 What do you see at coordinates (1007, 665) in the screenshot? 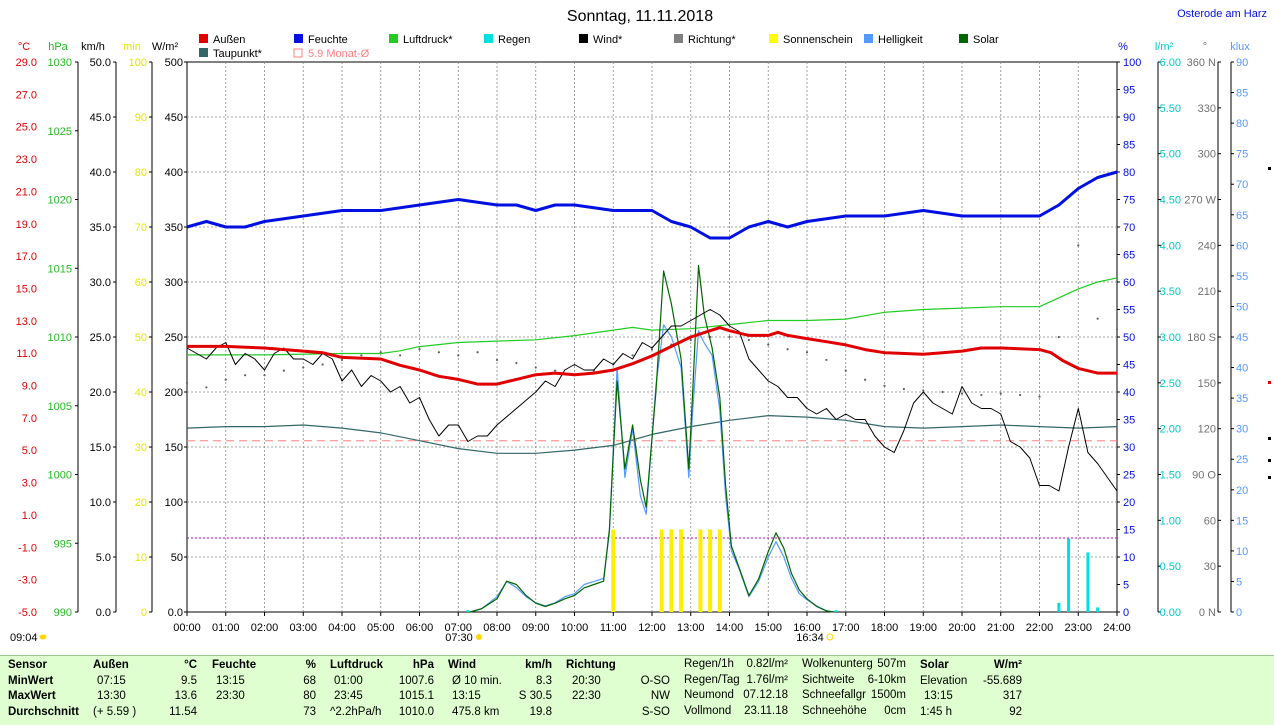
I see `stats-solar-unit: W/m²` at bounding box center [1007, 665].